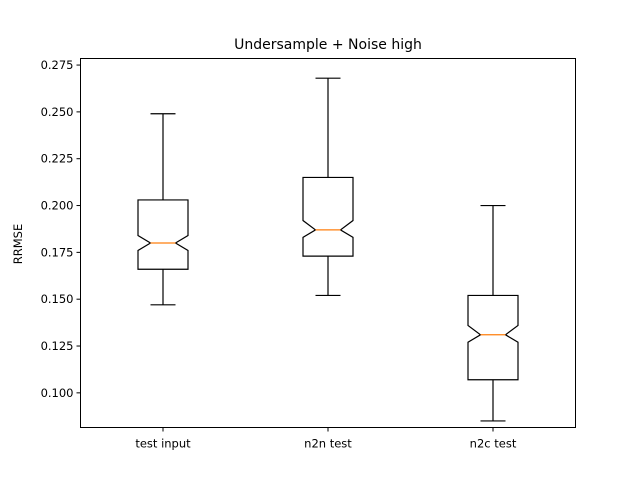 This screenshot has height=480, width=640. What do you see at coordinates (57, 346) in the screenshot?
I see `y-tick-label: 0.125` at bounding box center [57, 346].